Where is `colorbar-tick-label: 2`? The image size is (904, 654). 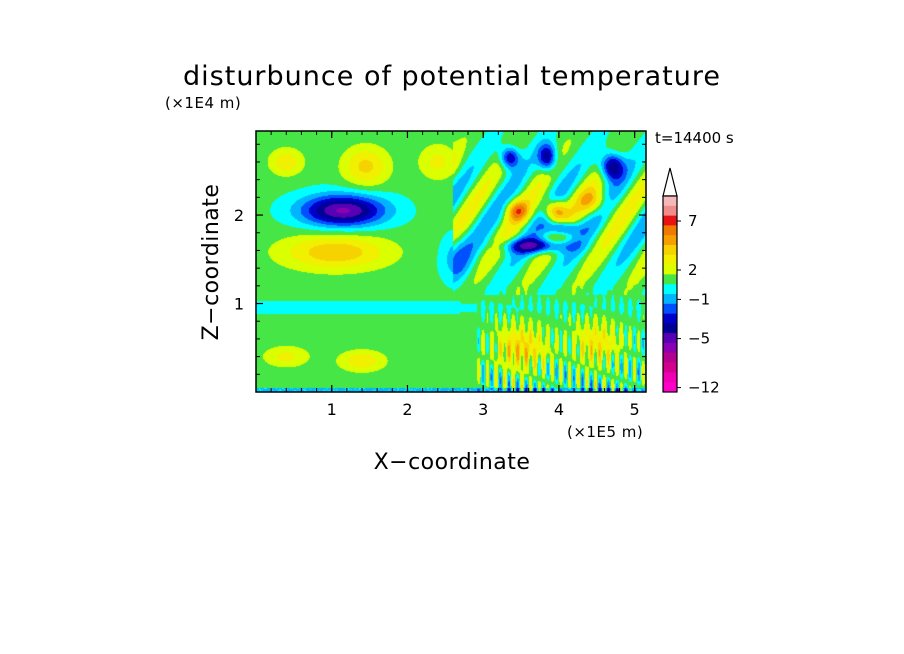
colorbar-tick-label: 2 is located at coordinates (693, 270).